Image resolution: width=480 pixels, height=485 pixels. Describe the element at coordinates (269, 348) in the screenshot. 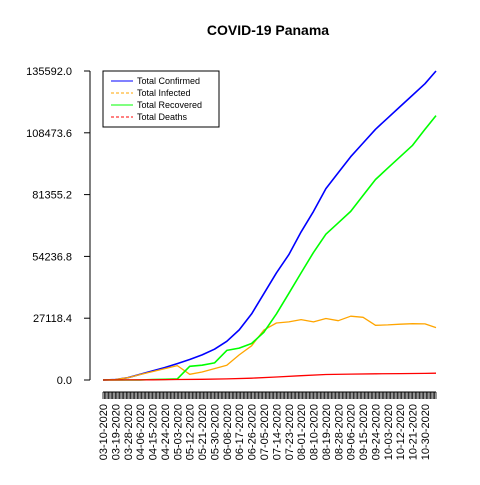

I see `series-line-total-infected` at that location.